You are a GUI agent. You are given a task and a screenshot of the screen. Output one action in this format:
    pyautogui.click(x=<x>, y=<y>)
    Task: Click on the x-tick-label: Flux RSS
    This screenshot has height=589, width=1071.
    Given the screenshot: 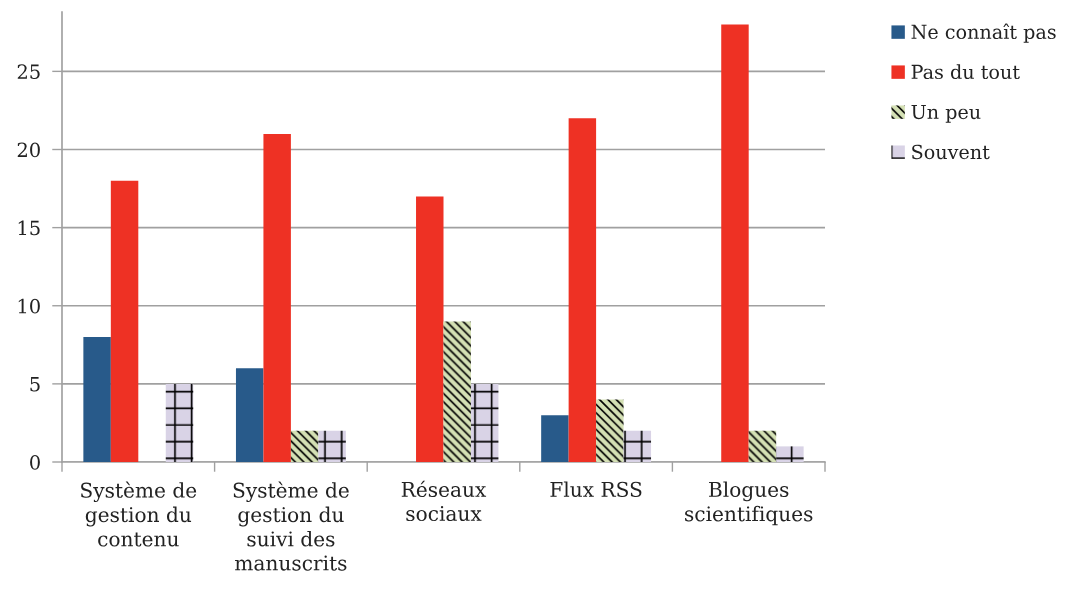 What is the action you would take?
    pyautogui.click(x=596, y=489)
    